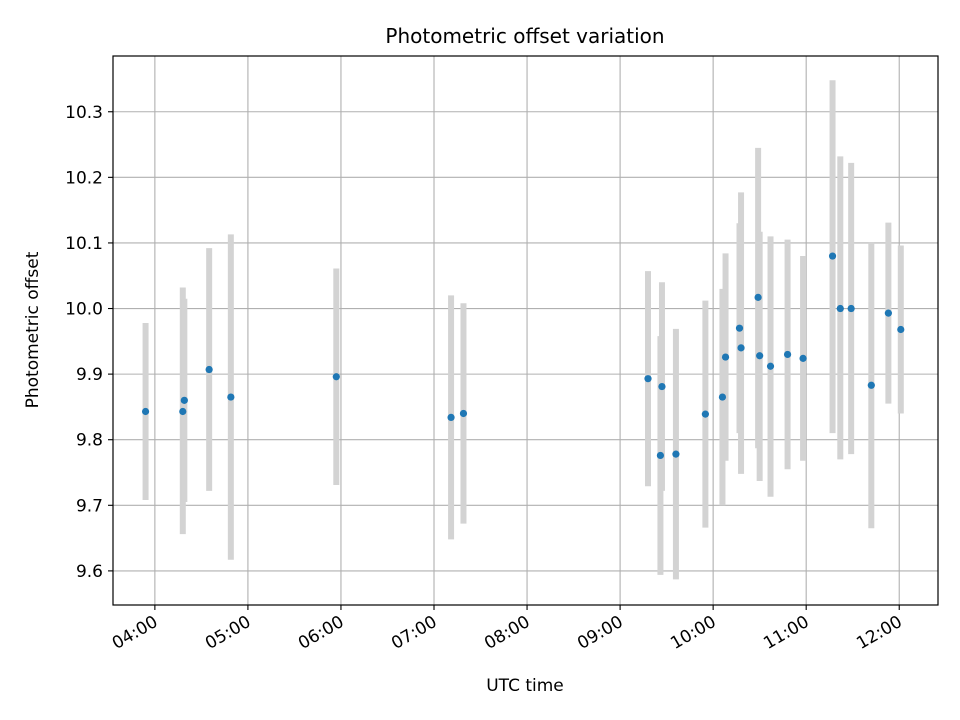 The width and height of the screenshot is (960, 720). Describe the element at coordinates (84, 310) in the screenshot. I see `y-tick-label: 10.0` at that location.